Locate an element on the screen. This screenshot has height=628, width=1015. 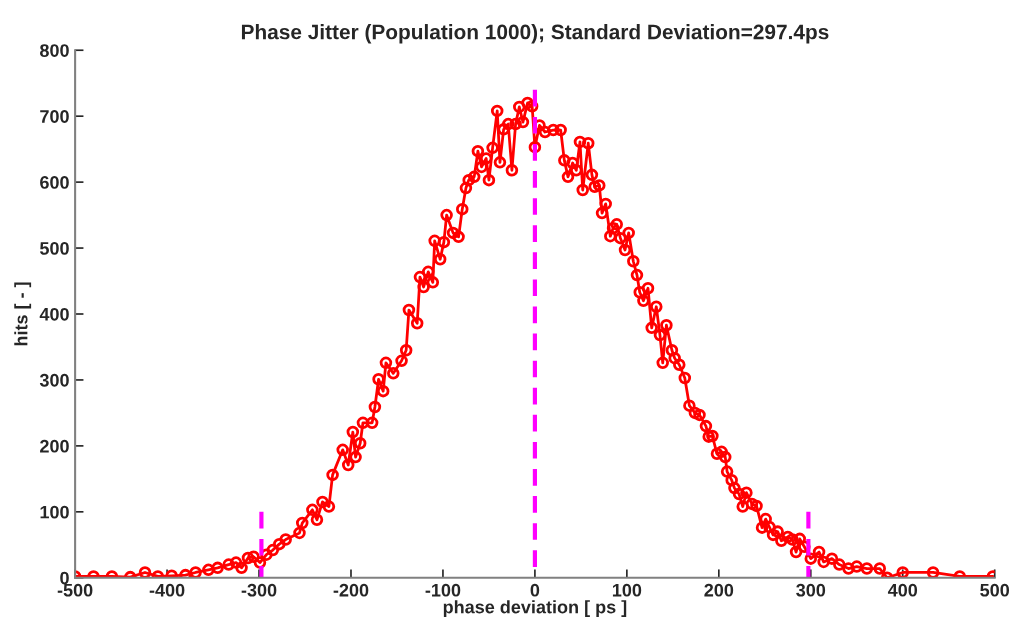
x-tick-label: 0 is located at coordinates (535, 590).